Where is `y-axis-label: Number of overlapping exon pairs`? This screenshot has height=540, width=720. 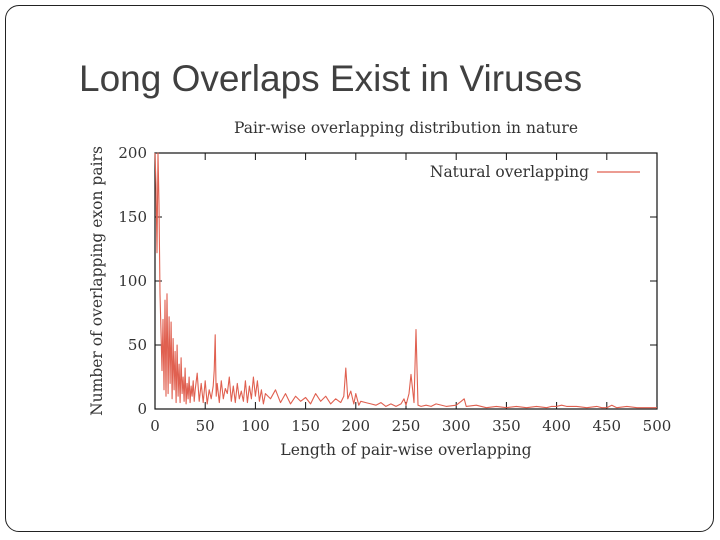 y-axis-label: Number of overlapping exon pairs is located at coordinates (97, 281).